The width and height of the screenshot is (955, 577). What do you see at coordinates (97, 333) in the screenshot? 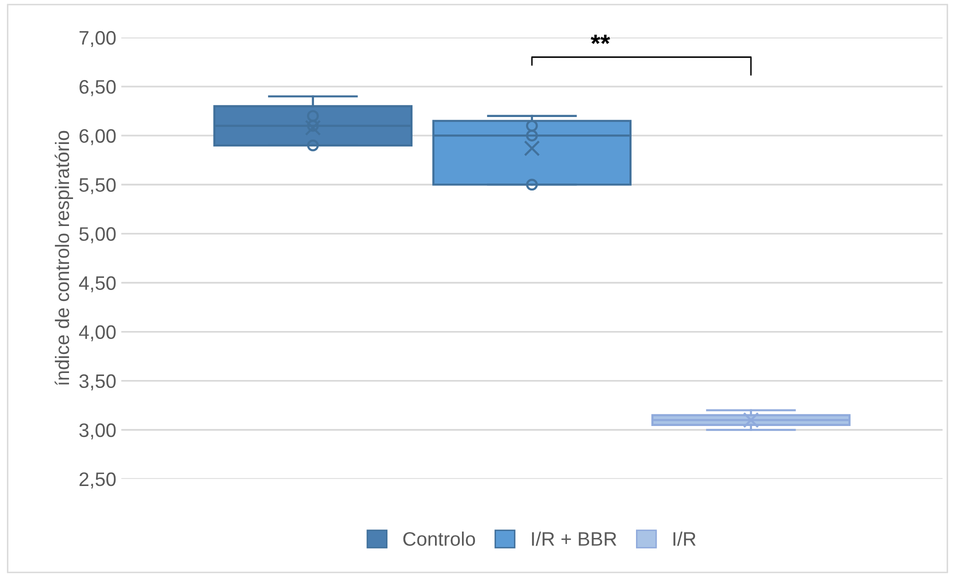
I see `y-tick-label: 4,00` at bounding box center [97, 333].